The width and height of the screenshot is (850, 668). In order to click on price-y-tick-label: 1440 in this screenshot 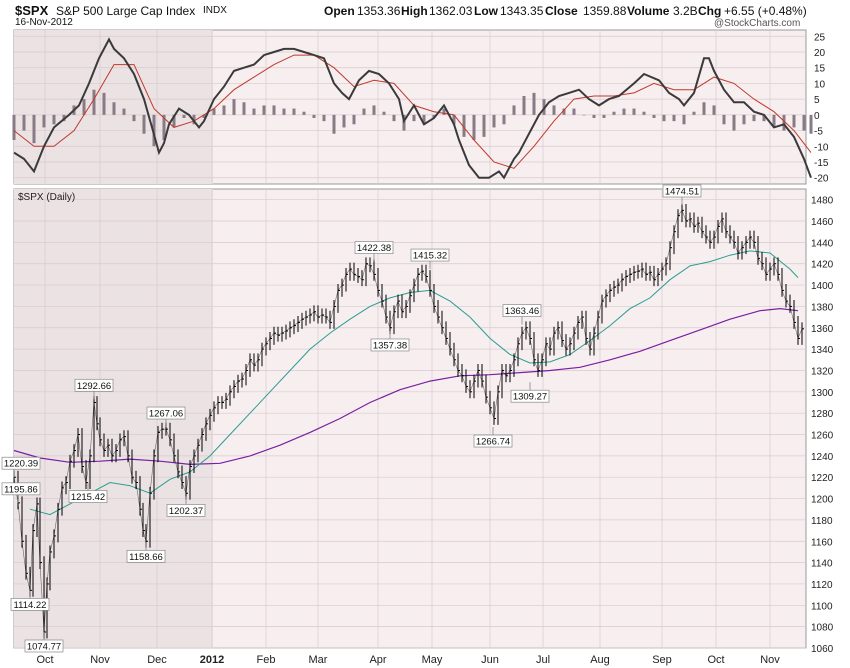, I will do `click(822, 243)`.